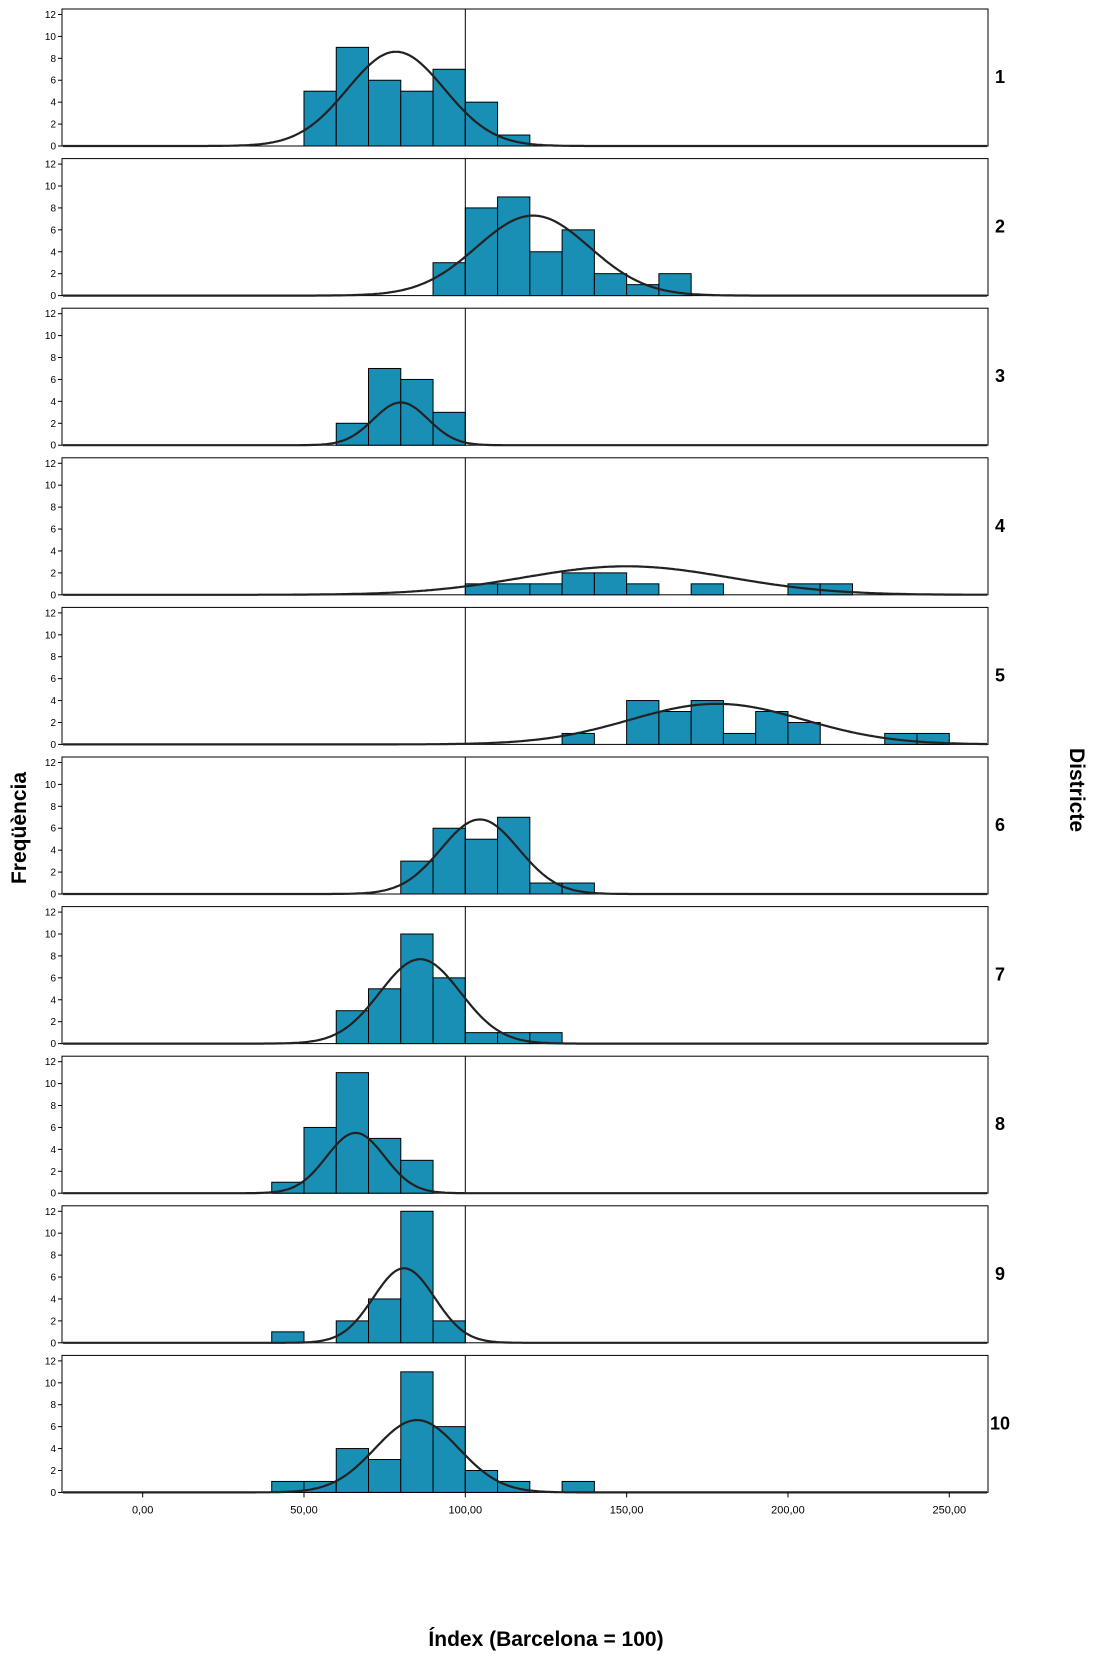 The image size is (1097, 1657). What do you see at coordinates (142, 1510) in the screenshot?
I see `x-tick-label: 0,00` at bounding box center [142, 1510].